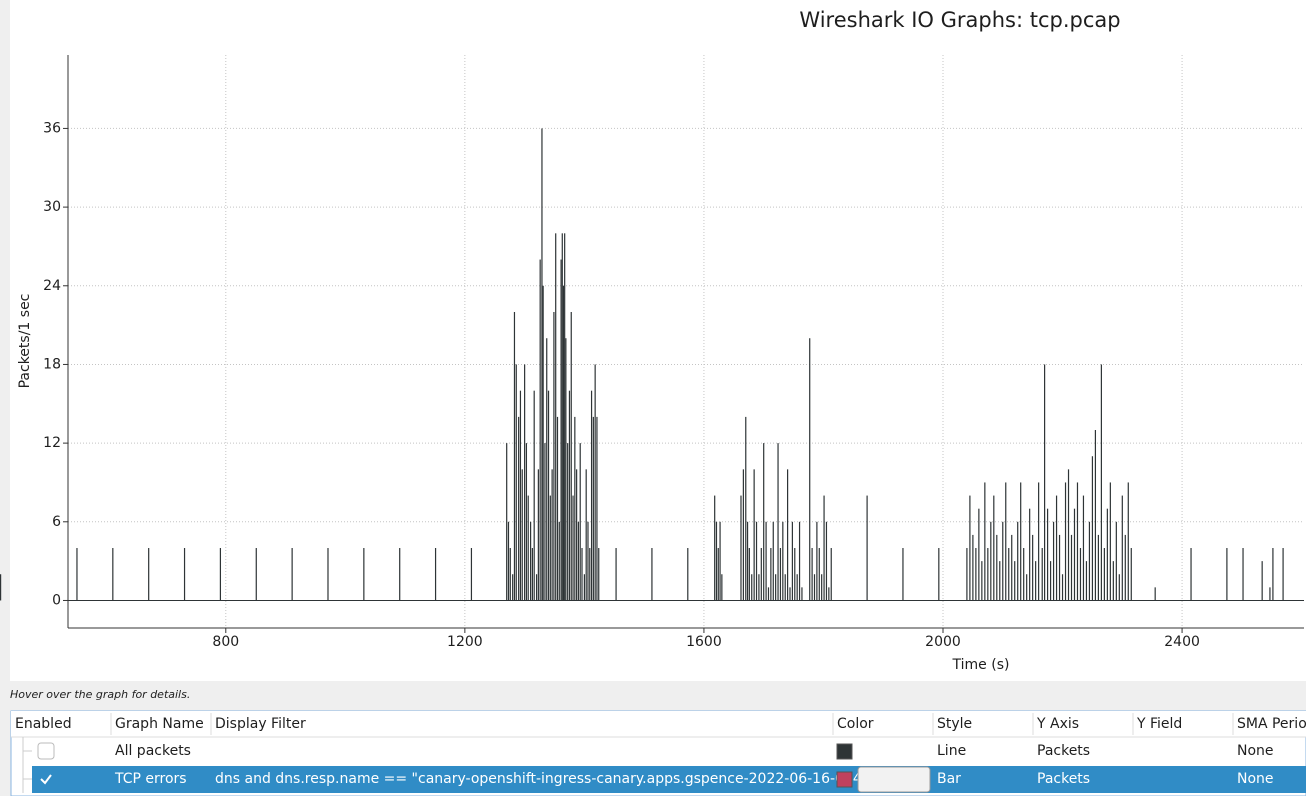  Describe the element at coordinates (894, 779) in the screenshot. I see `color-button` at that location.